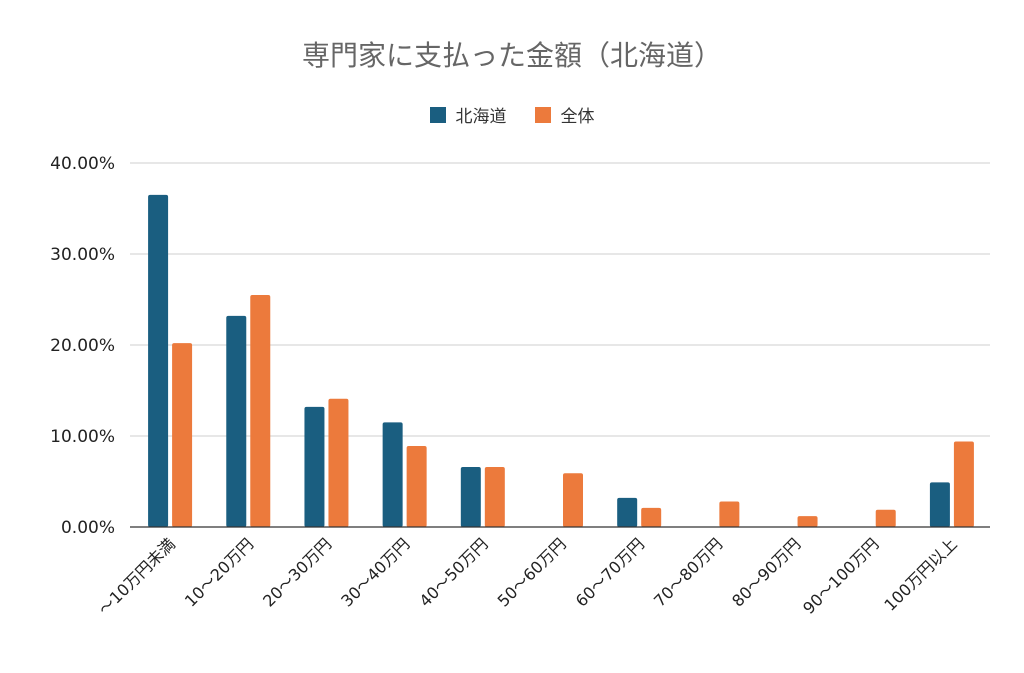 Image resolution: width=1024 pixels, height=673 pixels. Describe the element at coordinates (920, 574) in the screenshot. I see `x-category-label: 100万円以上` at that location.